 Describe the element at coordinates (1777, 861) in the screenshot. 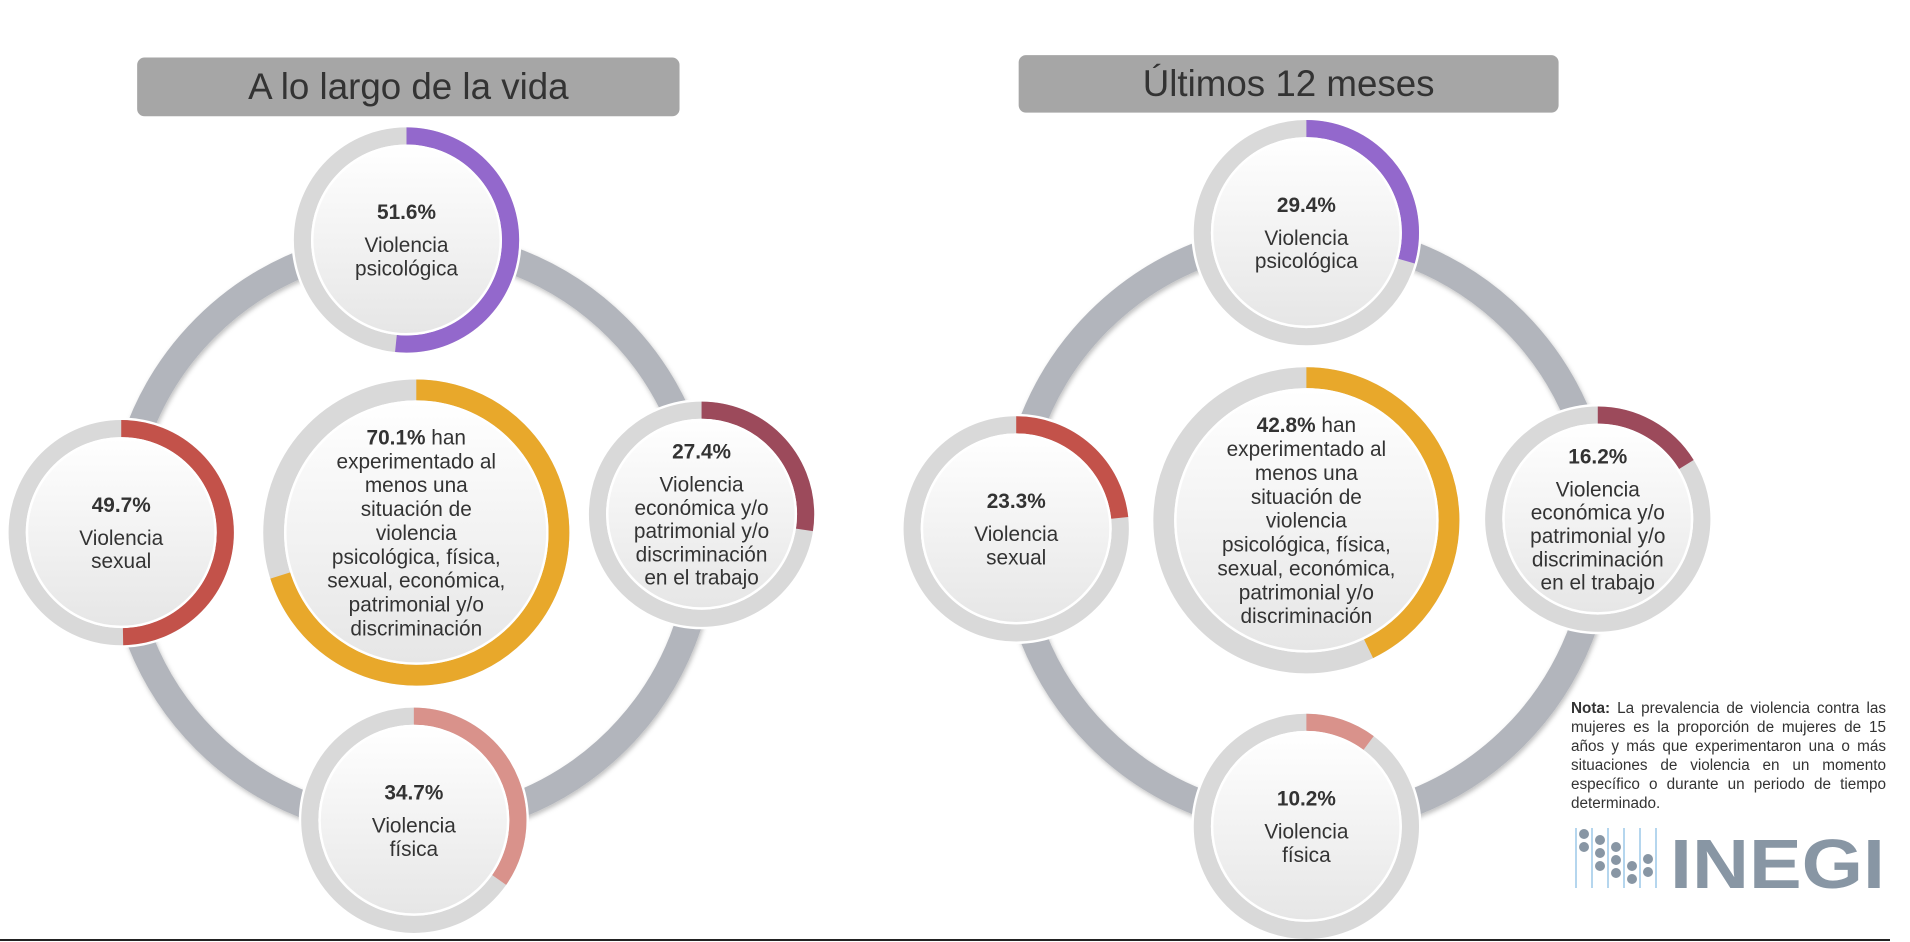

I see `inegi-logo-text: INEGI` at that location.